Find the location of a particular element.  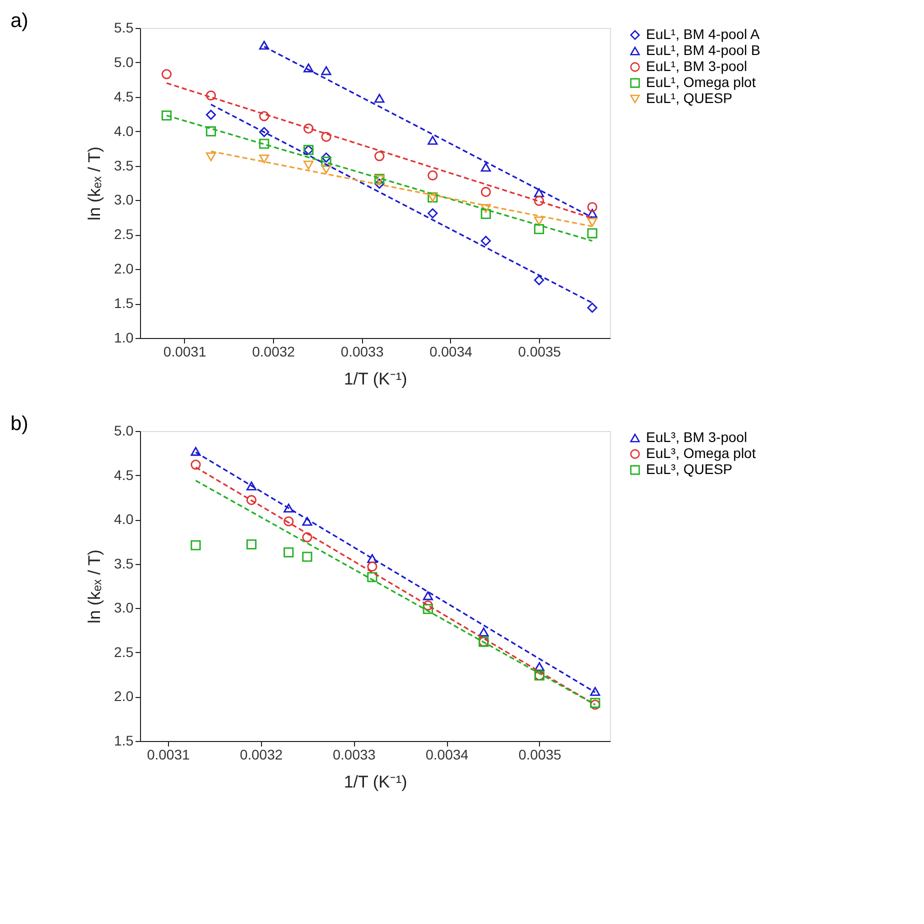

y-tick-label: 2.0 is located at coordinates (124, 696).